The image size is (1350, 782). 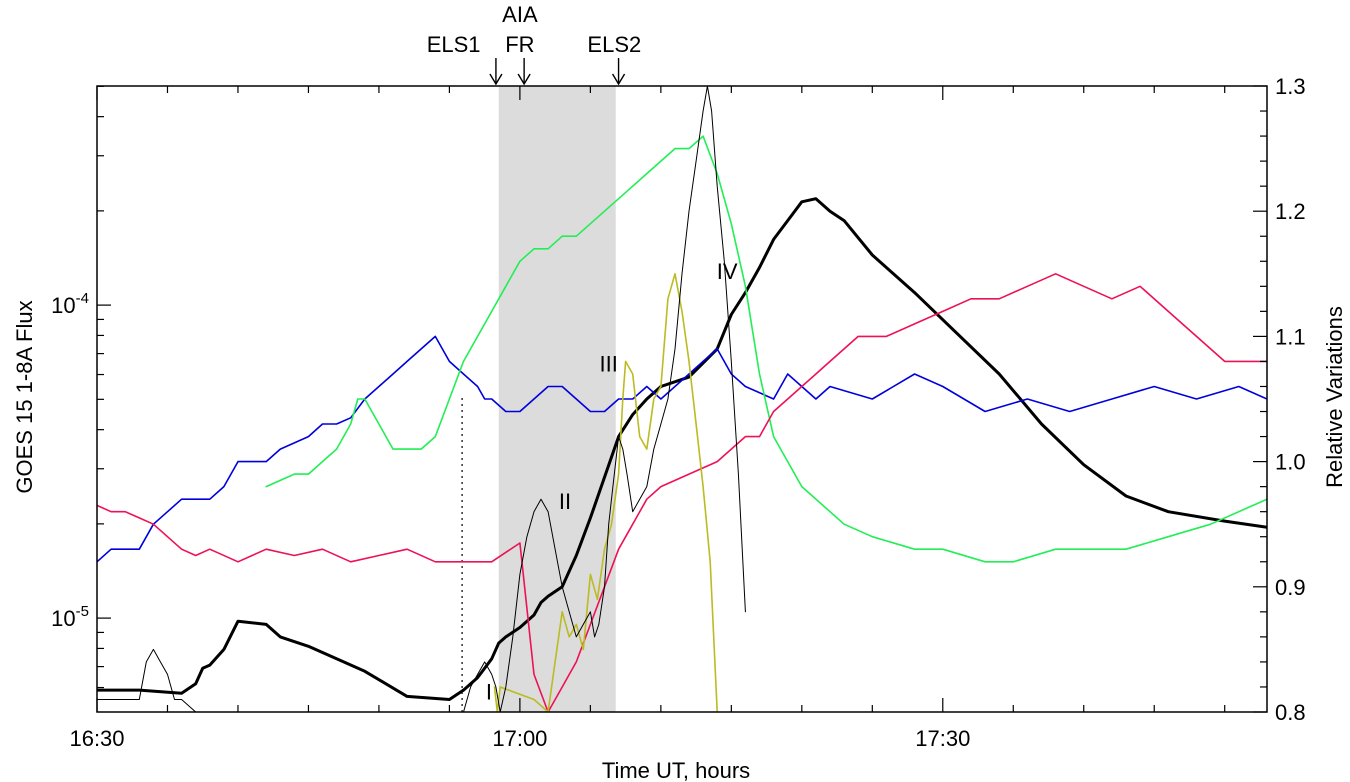 What do you see at coordinates (1290, 211) in the screenshot?
I see `right-tick-label: 1.2` at bounding box center [1290, 211].